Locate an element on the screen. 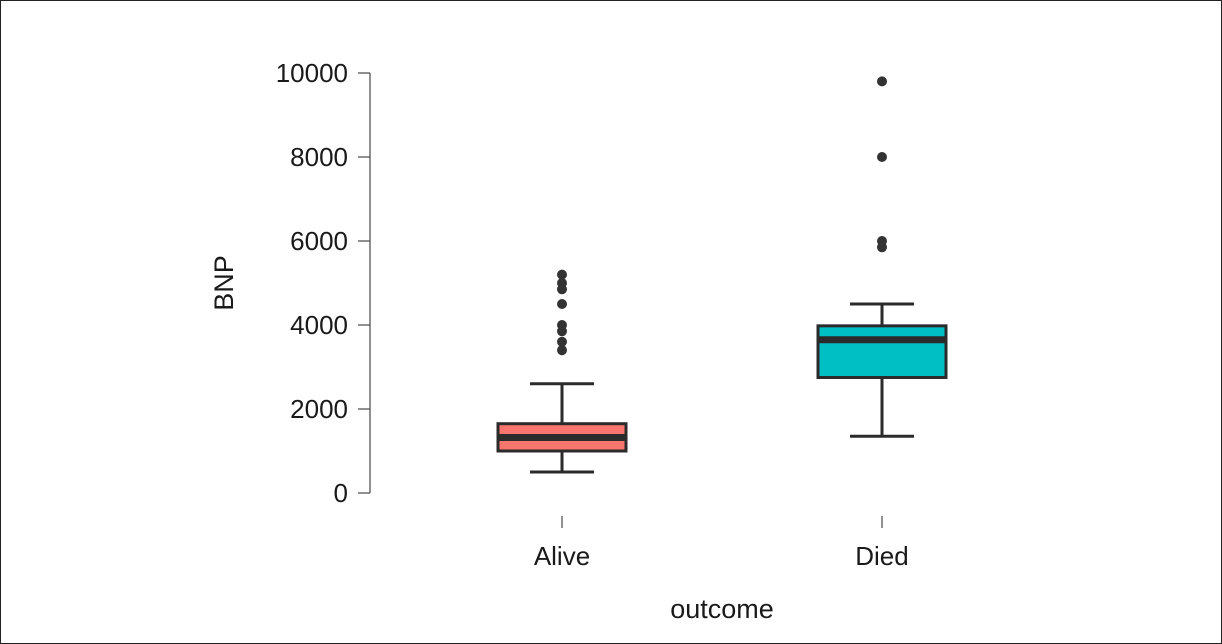 This screenshot has height=644, width=1222. box-group-alive is located at coordinates (562, 371).